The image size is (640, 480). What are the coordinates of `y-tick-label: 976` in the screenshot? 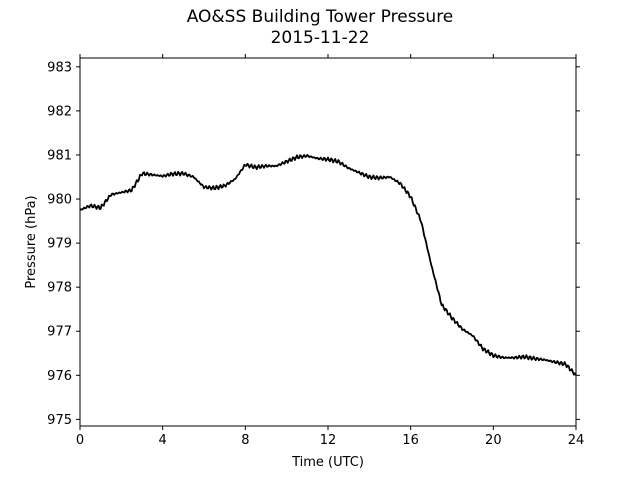 It's located at (59, 376).